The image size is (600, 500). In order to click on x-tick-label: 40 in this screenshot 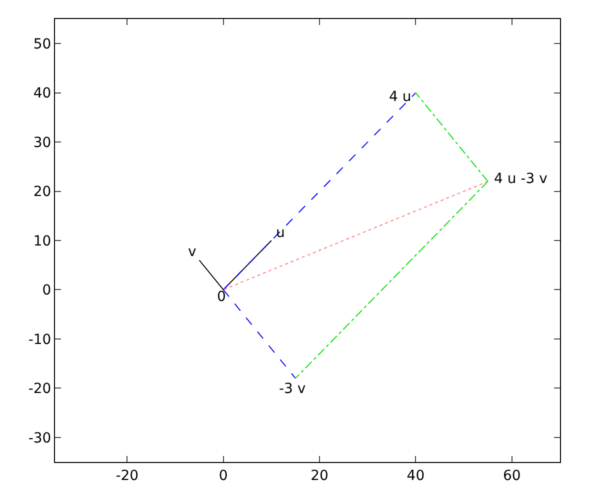, I will do `click(415, 476)`.